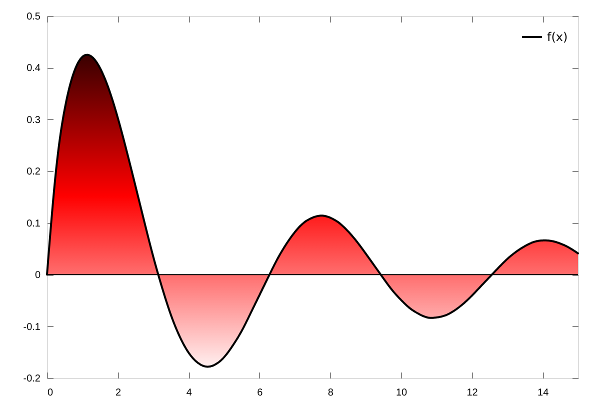  Describe the element at coordinates (33, 224) in the screenshot. I see `y-tick-label: 0.1` at that location.